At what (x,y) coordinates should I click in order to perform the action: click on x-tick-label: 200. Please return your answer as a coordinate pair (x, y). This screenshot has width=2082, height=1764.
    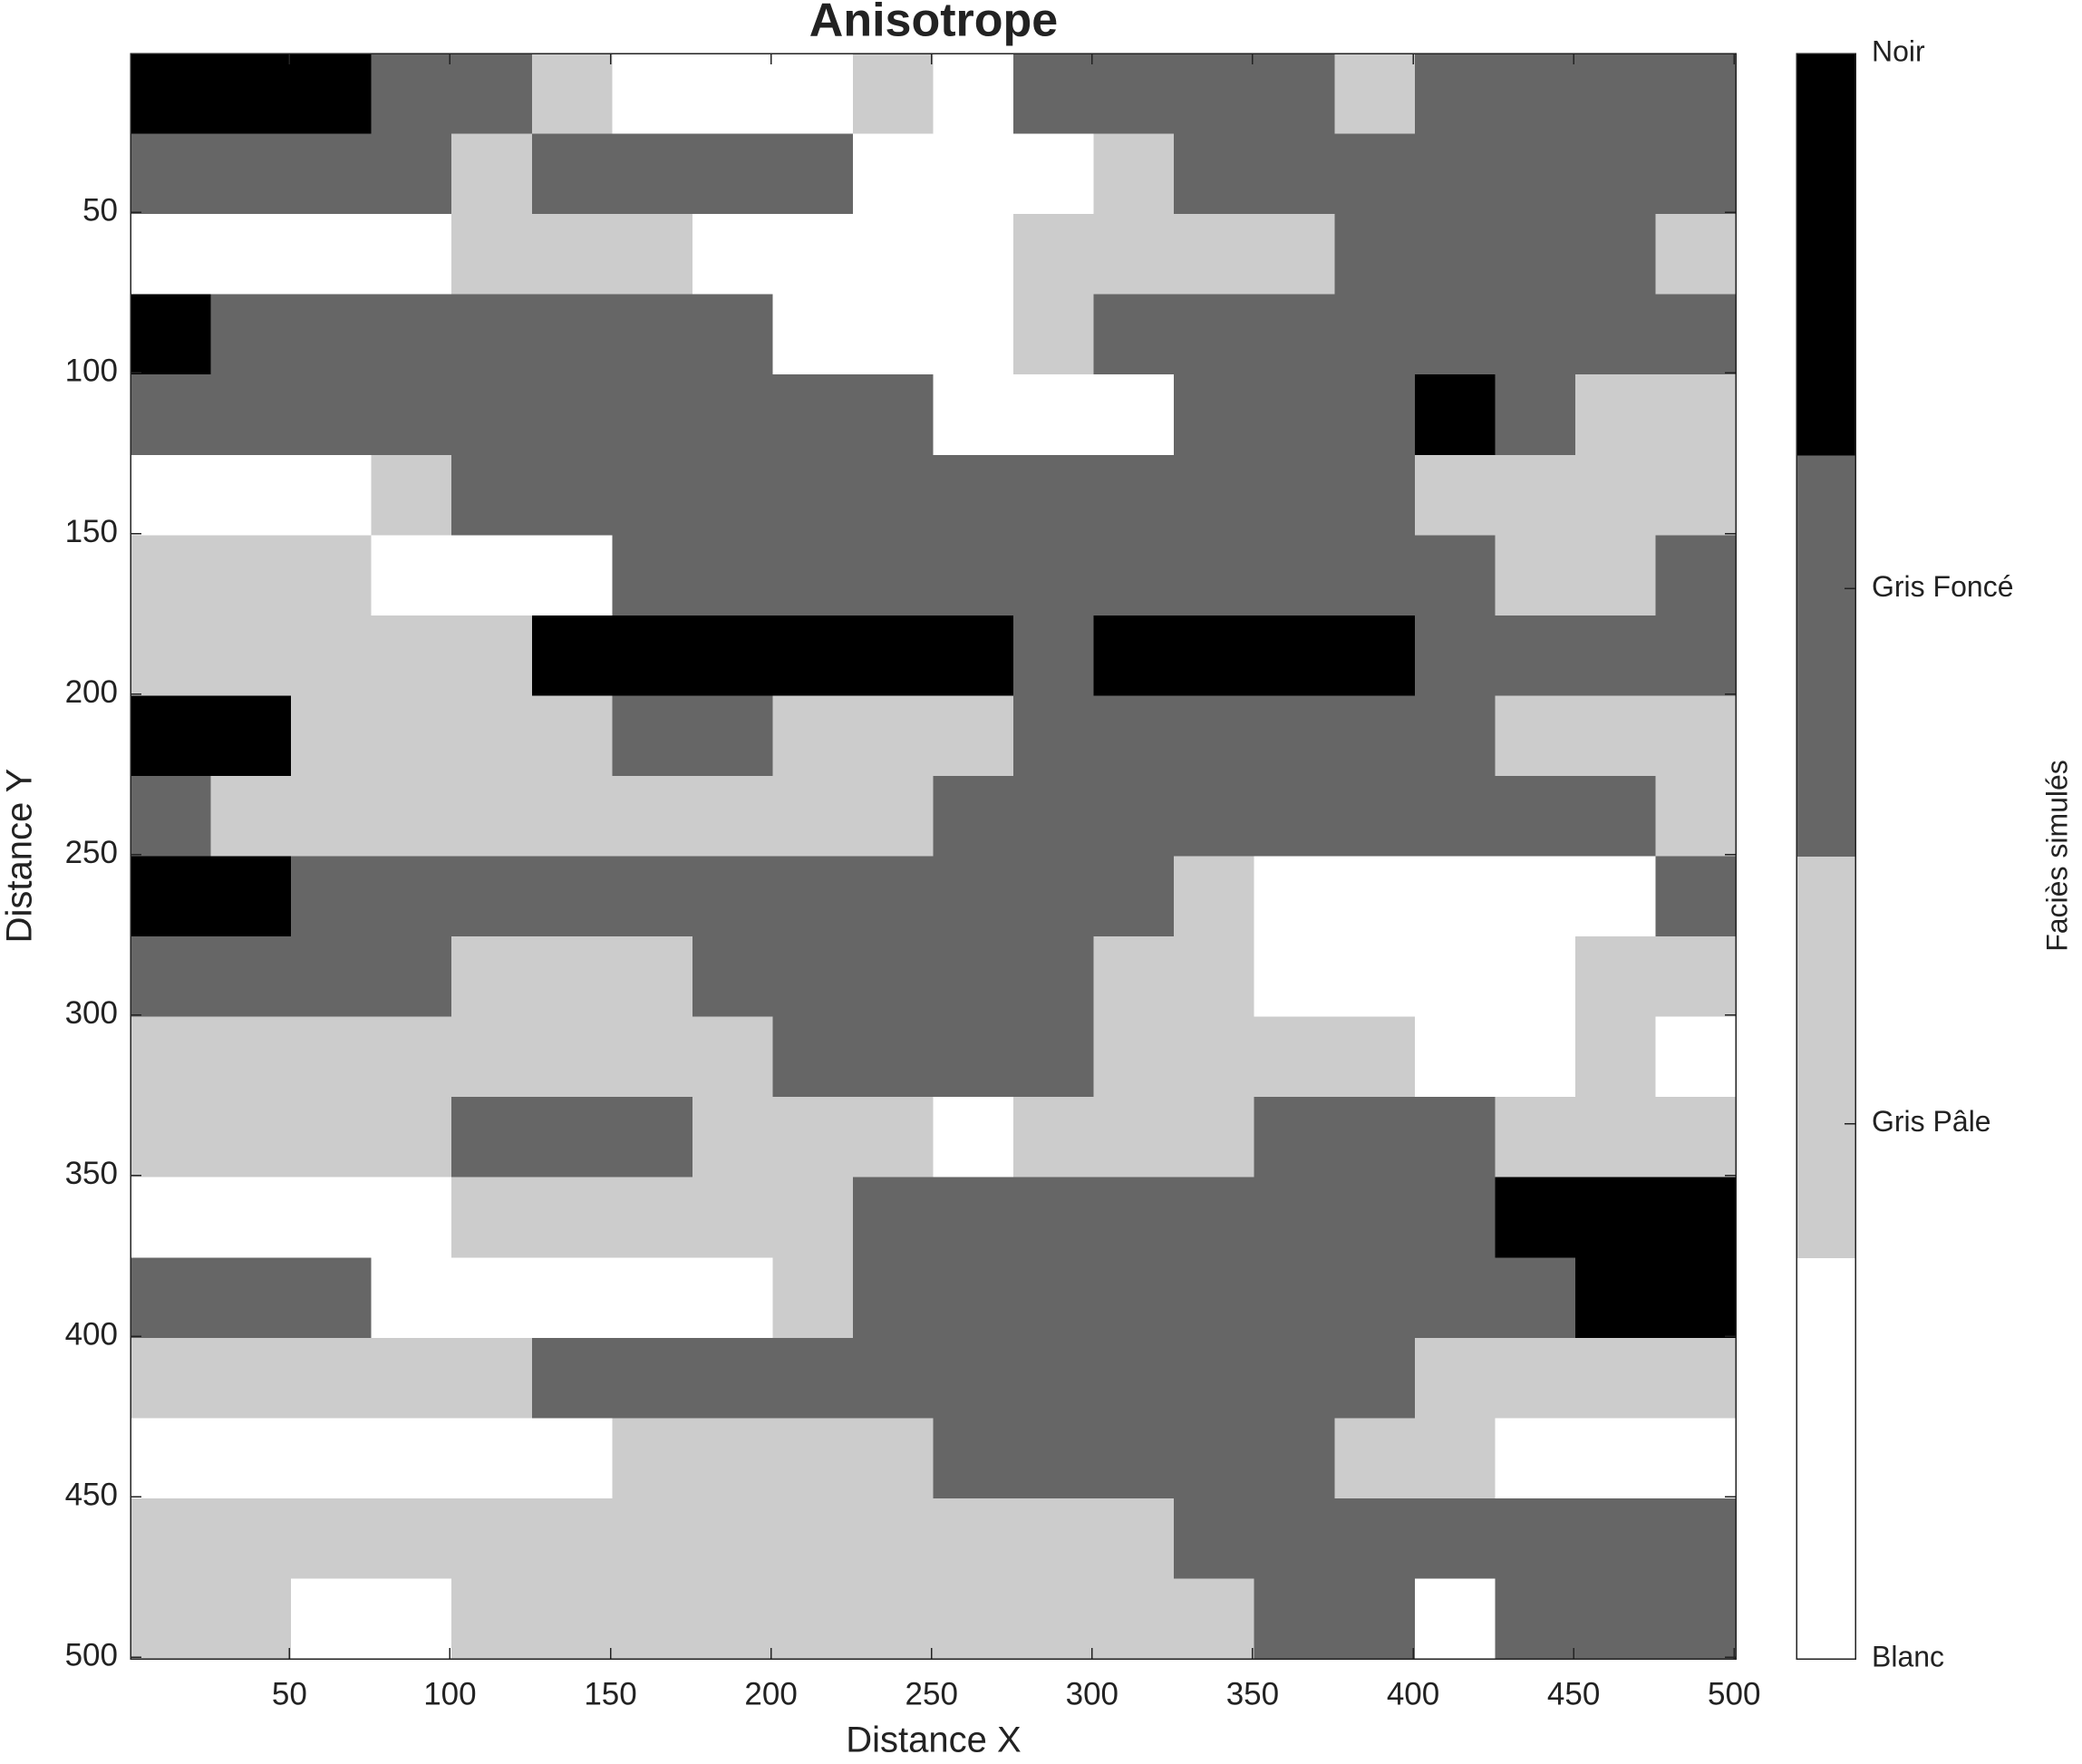
    Looking at the image, I should click on (771, 1694).